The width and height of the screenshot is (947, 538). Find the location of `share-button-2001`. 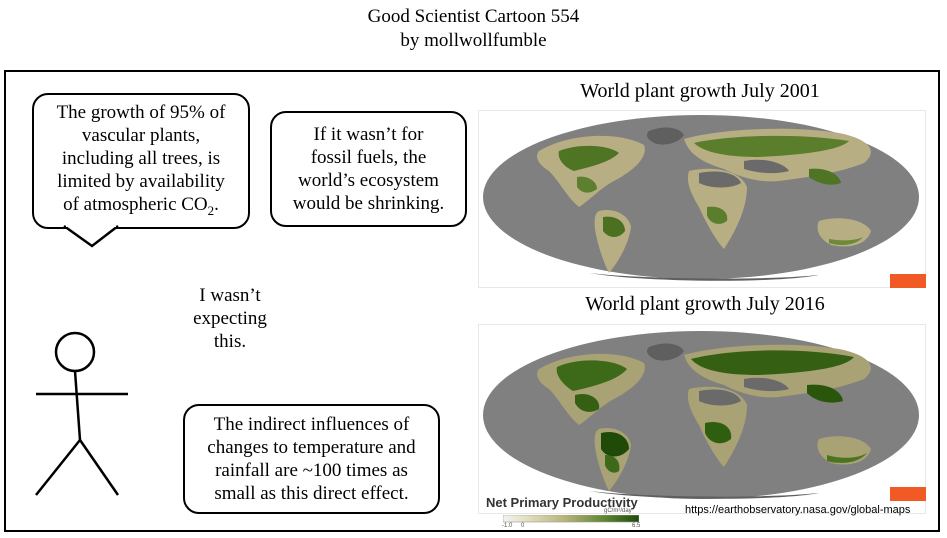

share-button-2001 is located at coordinates (908, 281).